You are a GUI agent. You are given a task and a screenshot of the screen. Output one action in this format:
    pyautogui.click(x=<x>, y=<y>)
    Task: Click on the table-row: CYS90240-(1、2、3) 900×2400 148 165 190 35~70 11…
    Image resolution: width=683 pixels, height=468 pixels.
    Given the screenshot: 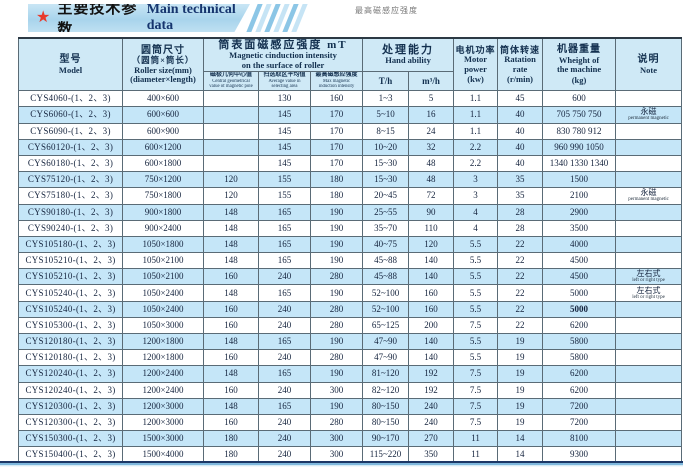 What is the action you would take?
    pyautogui.click(x=350, y=228)
    